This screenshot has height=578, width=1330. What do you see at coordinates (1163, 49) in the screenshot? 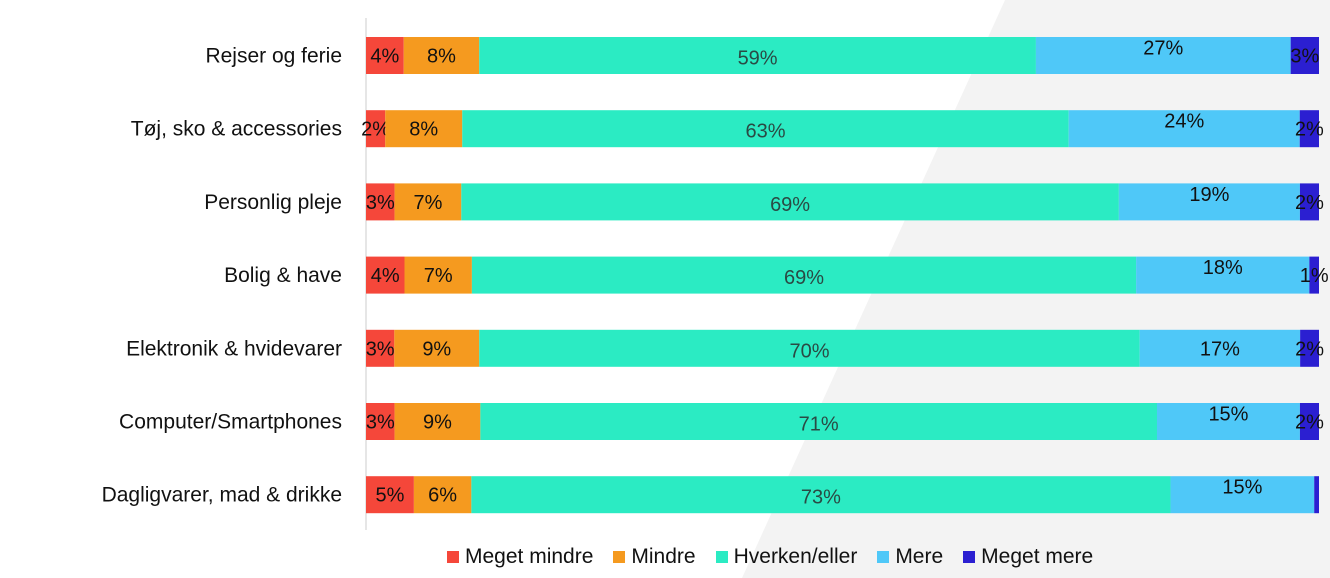
I see `data-label: 27%` at bounding box center [1163, 49].